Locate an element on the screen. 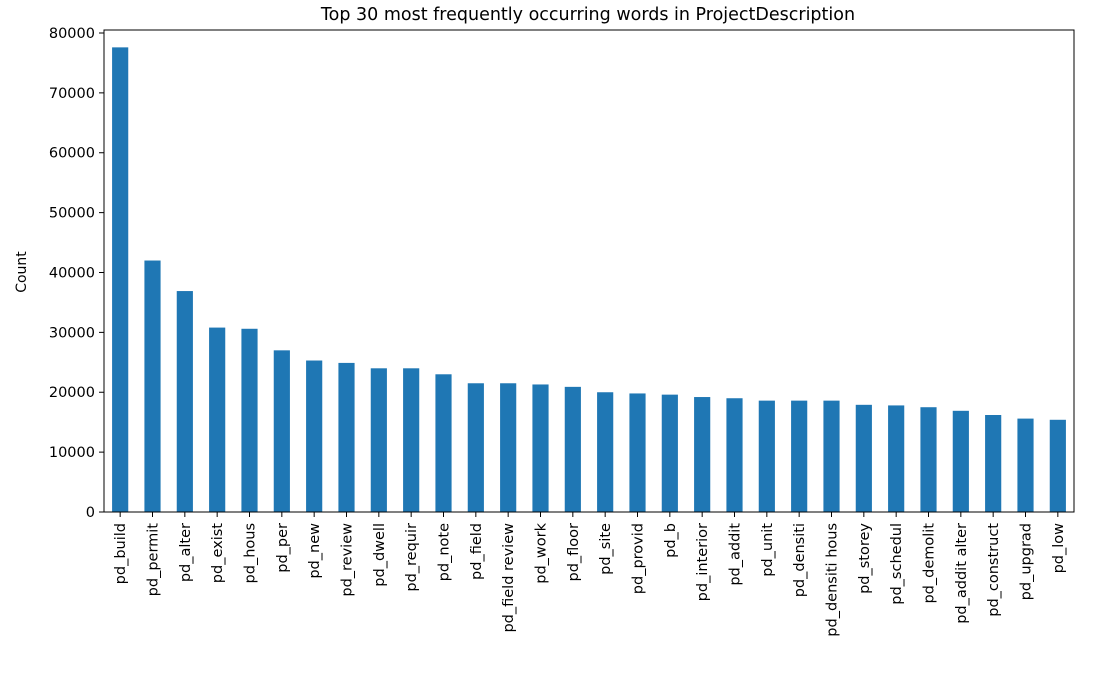 The height and width of the screenshot is (673, 1107). x-tick-label: pd_storey is located at coordinates (865, 558).